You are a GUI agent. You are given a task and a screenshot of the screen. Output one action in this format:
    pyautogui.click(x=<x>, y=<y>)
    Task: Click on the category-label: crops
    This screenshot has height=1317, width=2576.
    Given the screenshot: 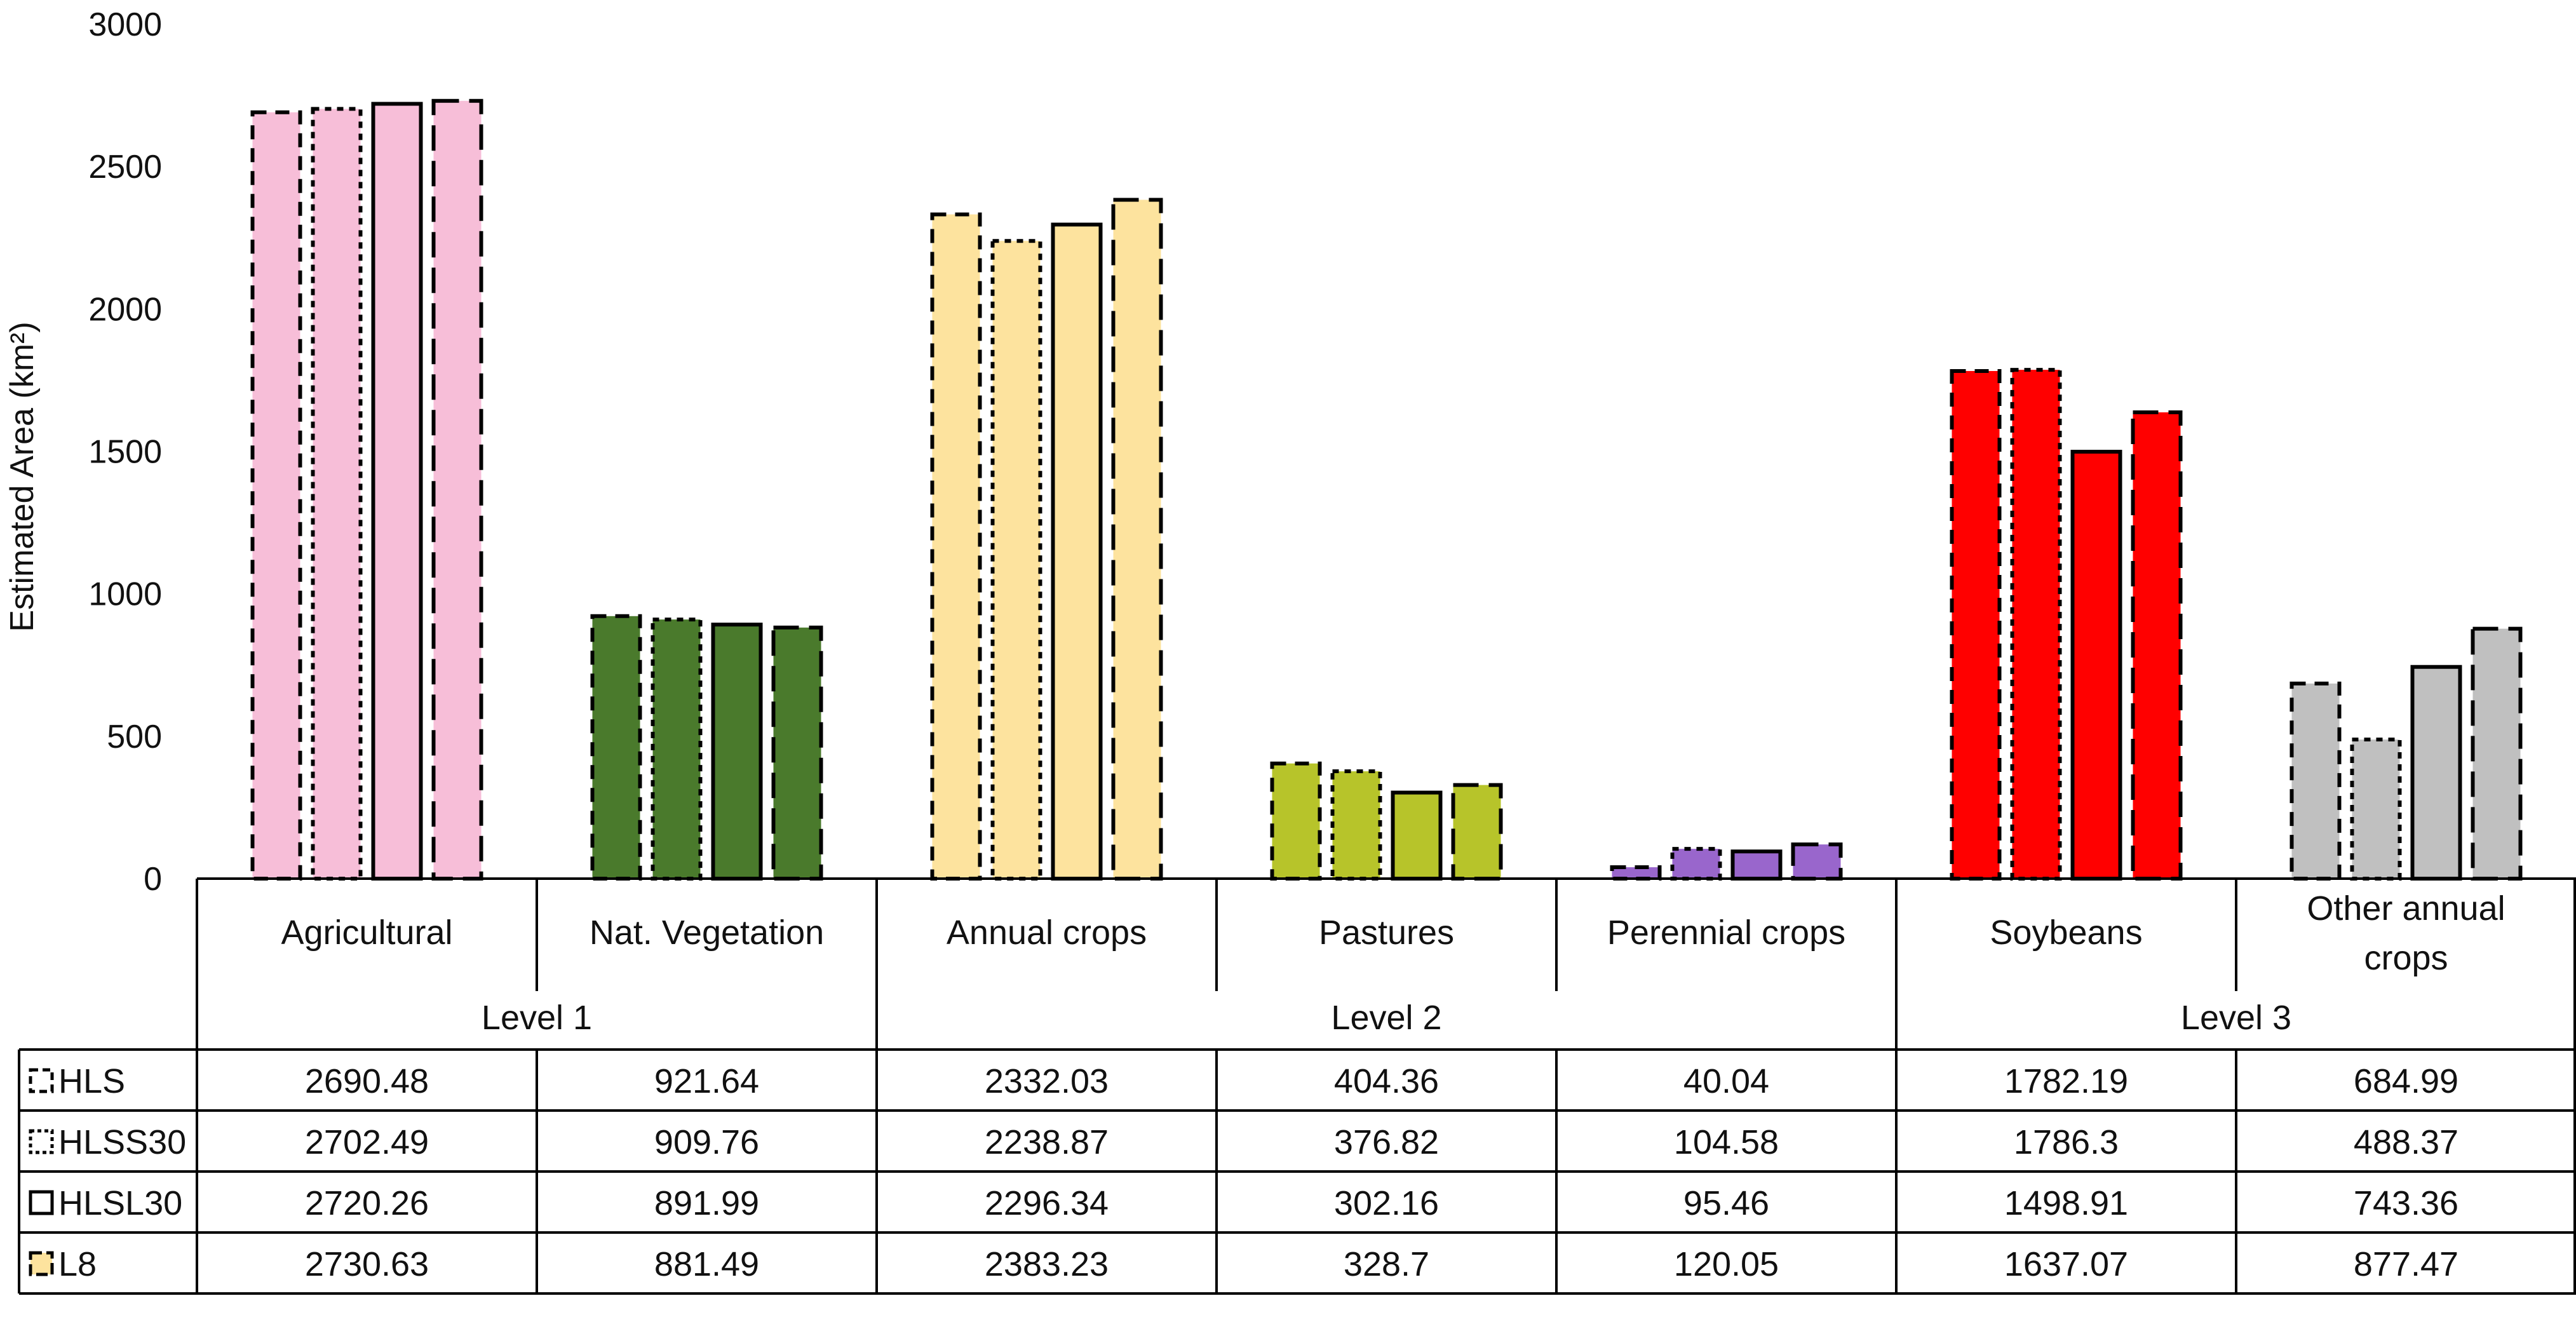 What is the action you would take?
    pyautogui.click(x=2406, y=958)
    